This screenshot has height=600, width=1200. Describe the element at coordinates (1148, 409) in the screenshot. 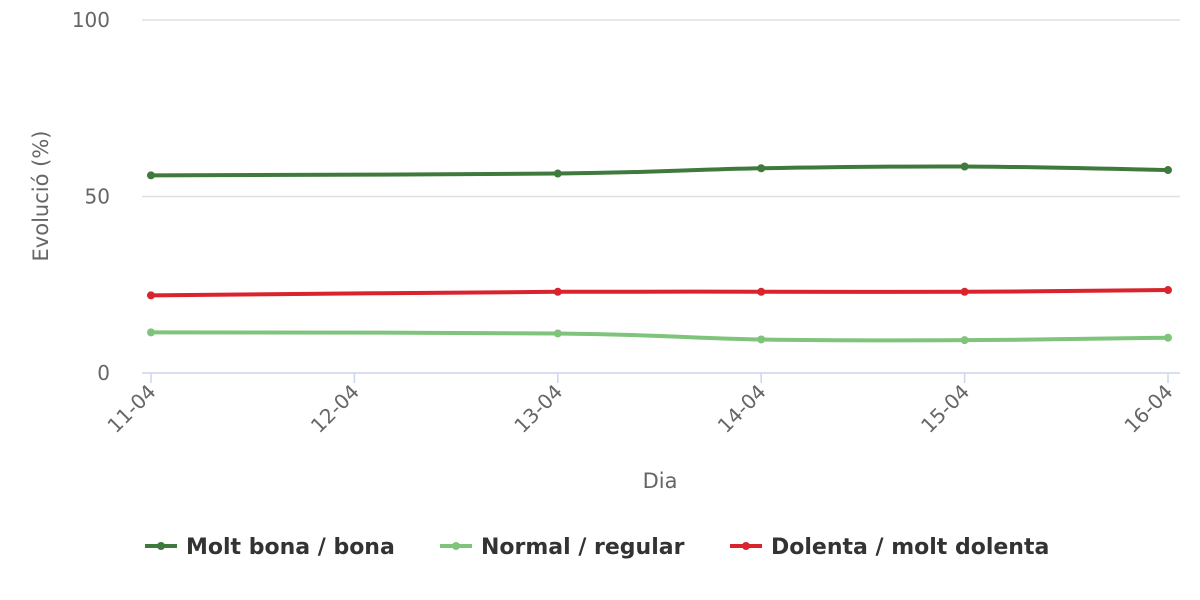

I see `x-tick-label: 16-04` at that location.